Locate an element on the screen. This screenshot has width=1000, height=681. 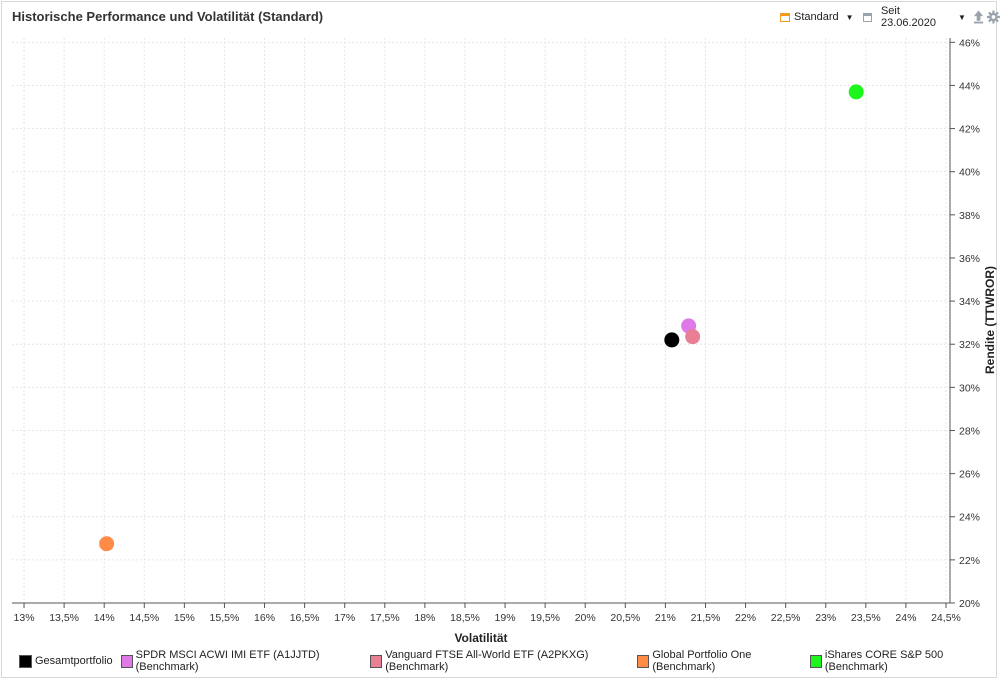
y-tick-label: 32% is located at coordinates (969, 345).